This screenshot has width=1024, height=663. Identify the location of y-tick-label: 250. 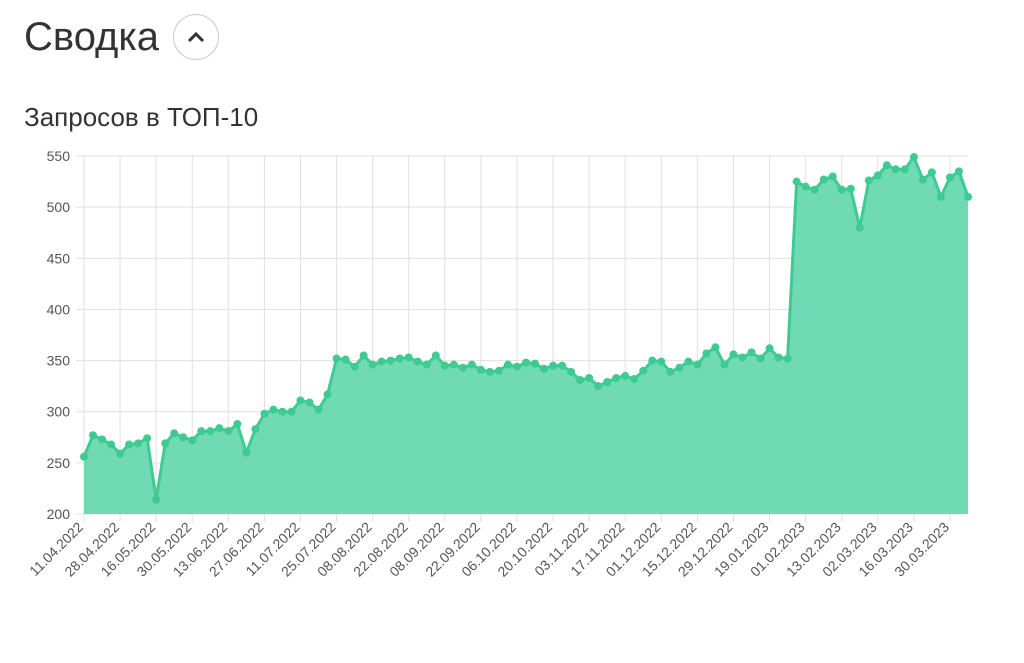
(59, 463).